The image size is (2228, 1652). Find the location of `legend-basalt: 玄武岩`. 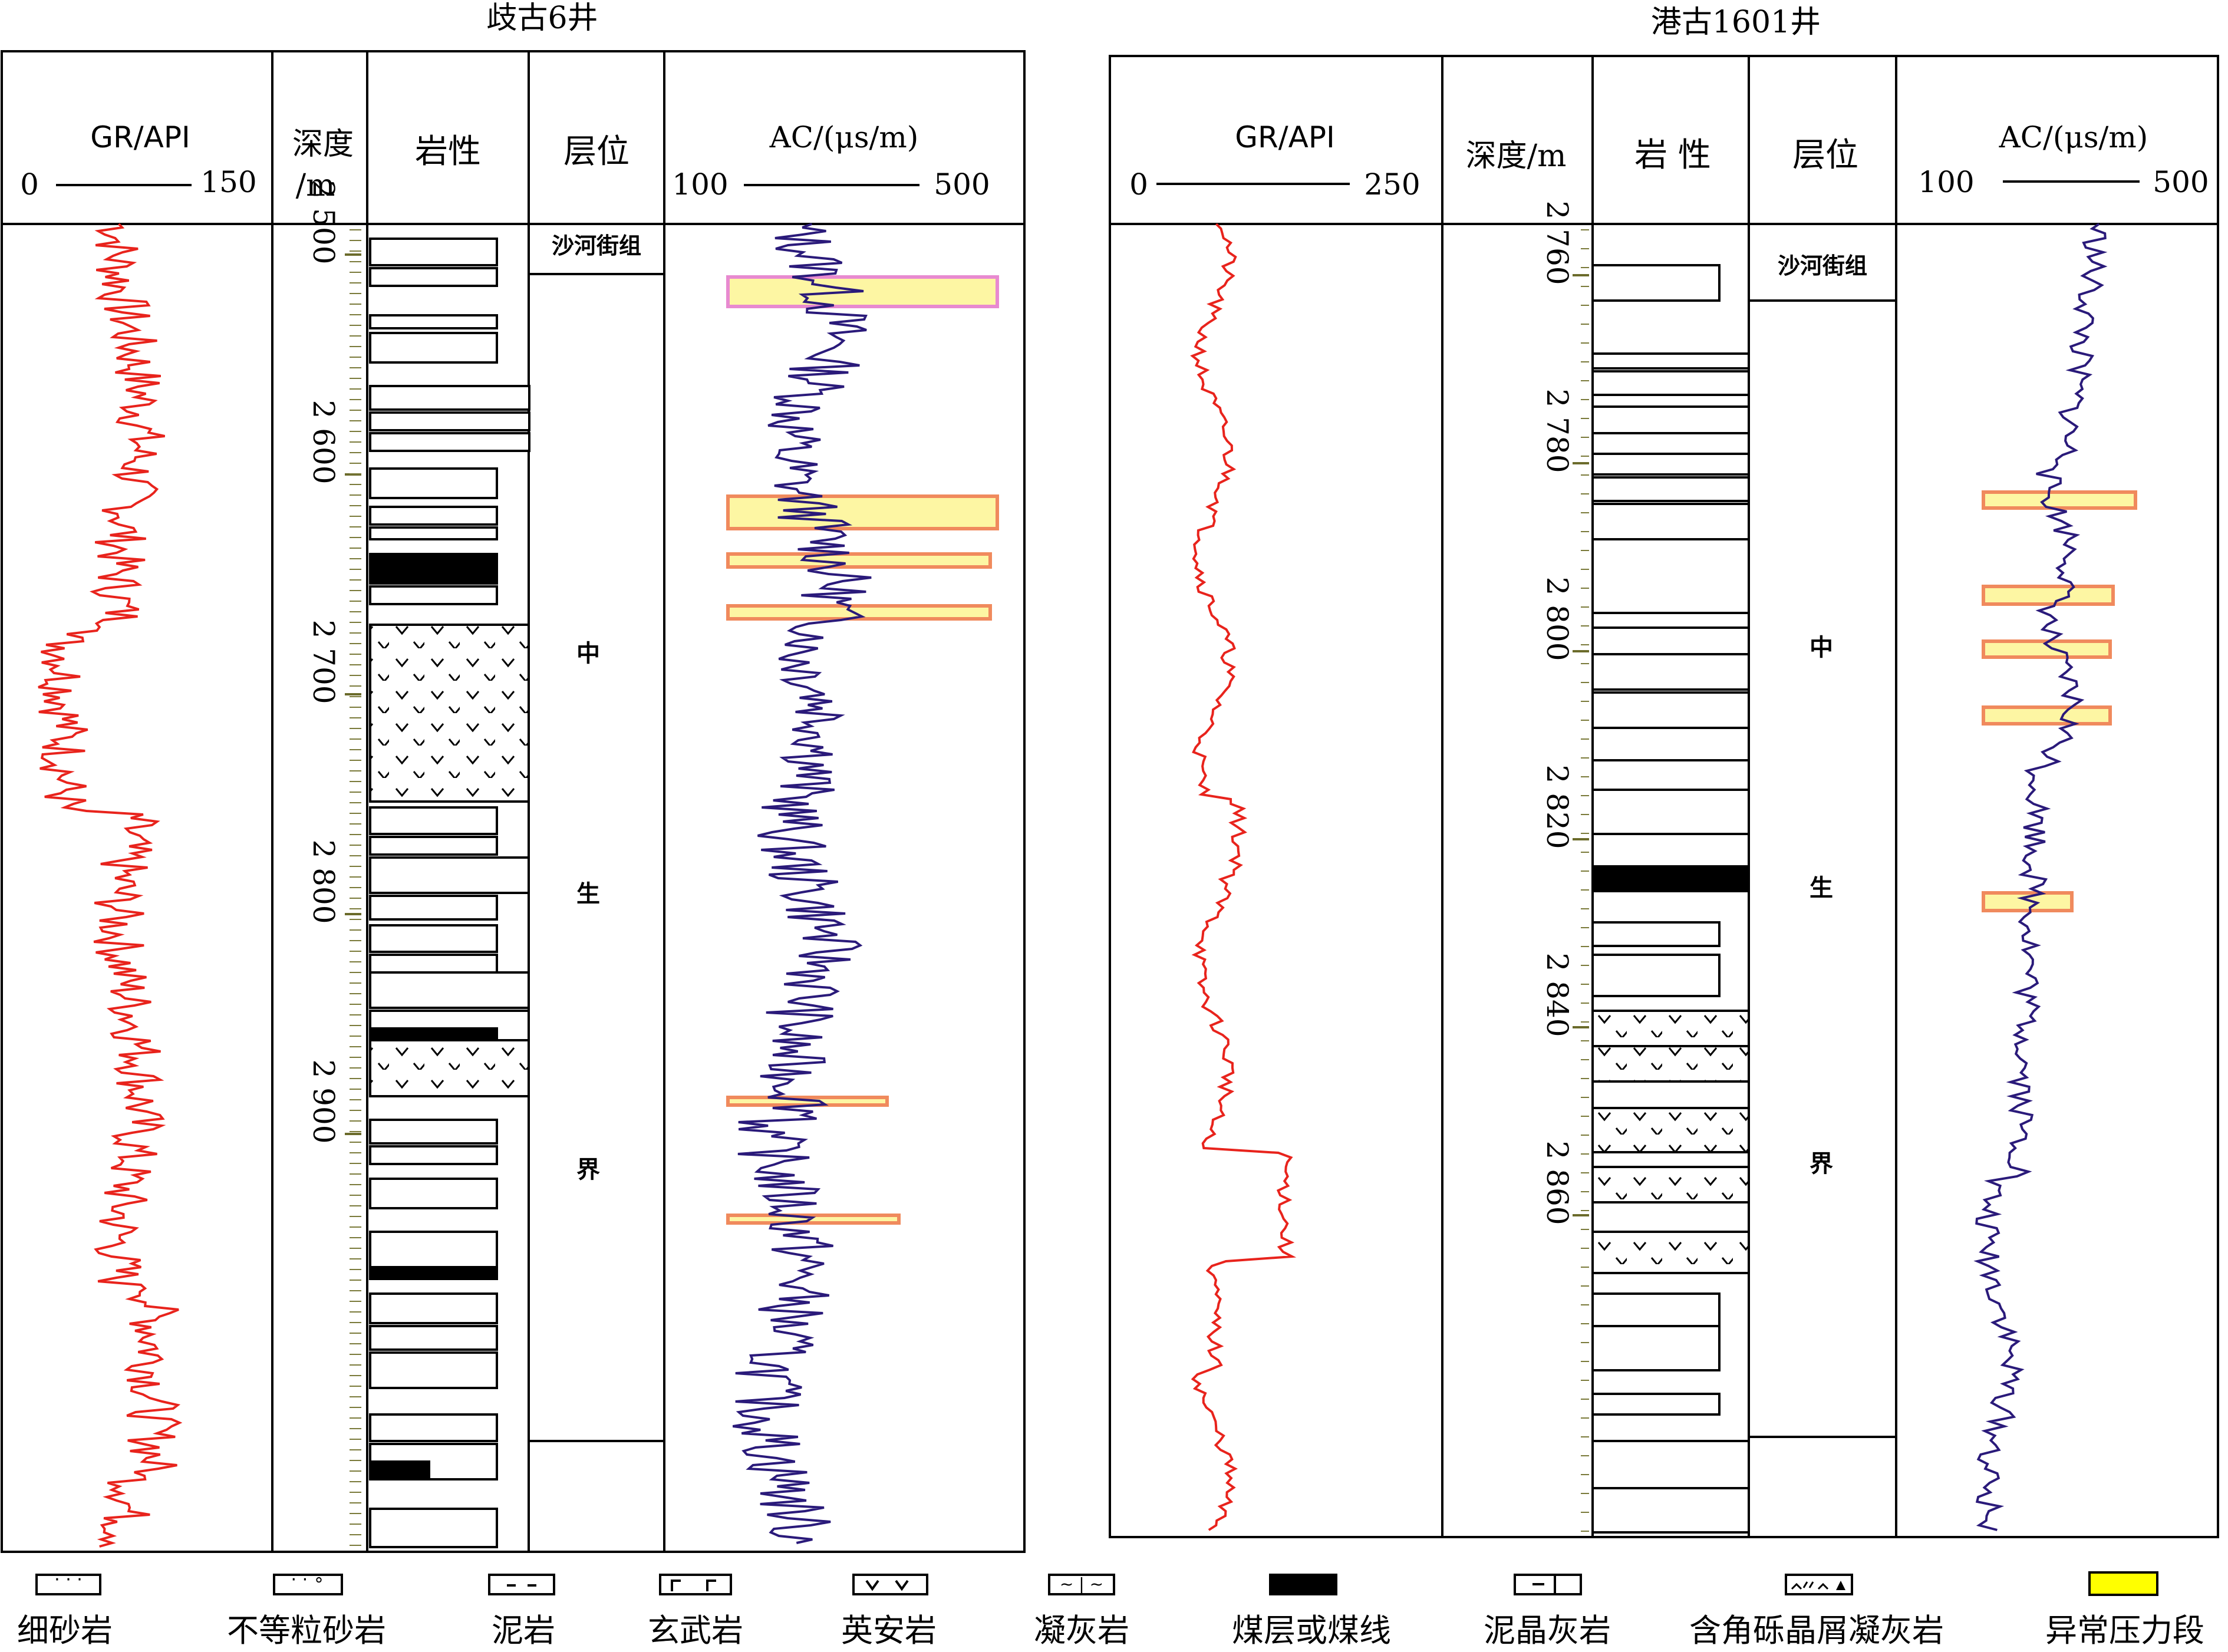

legend-basalt: 玄武岩 is located at coordinates (695, 1612).